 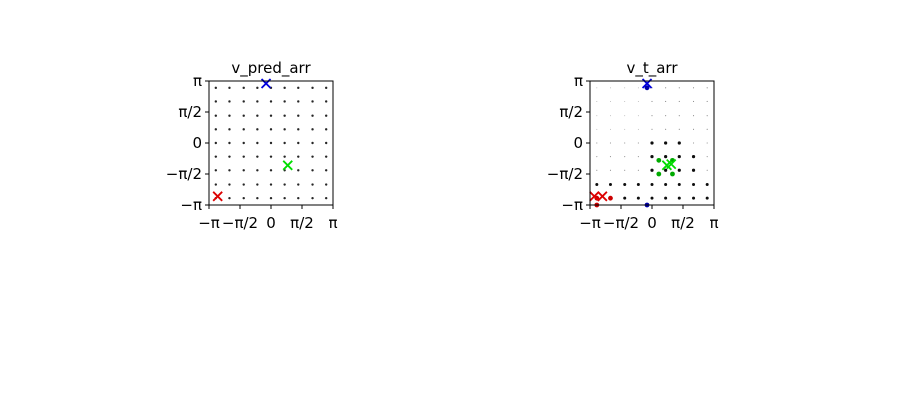 I want to click on subplot-v-t-arr: v_t_arr −π −π/2 0 π/2 π −π−π/20π/2π, so click(x=633, y=145).